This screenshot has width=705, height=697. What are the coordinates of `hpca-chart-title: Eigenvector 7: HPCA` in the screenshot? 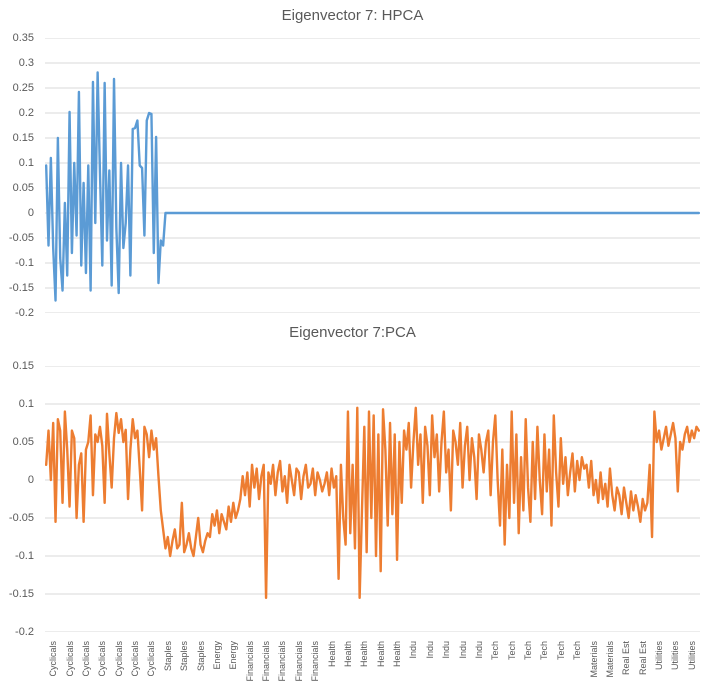 It's located at (352, 15).